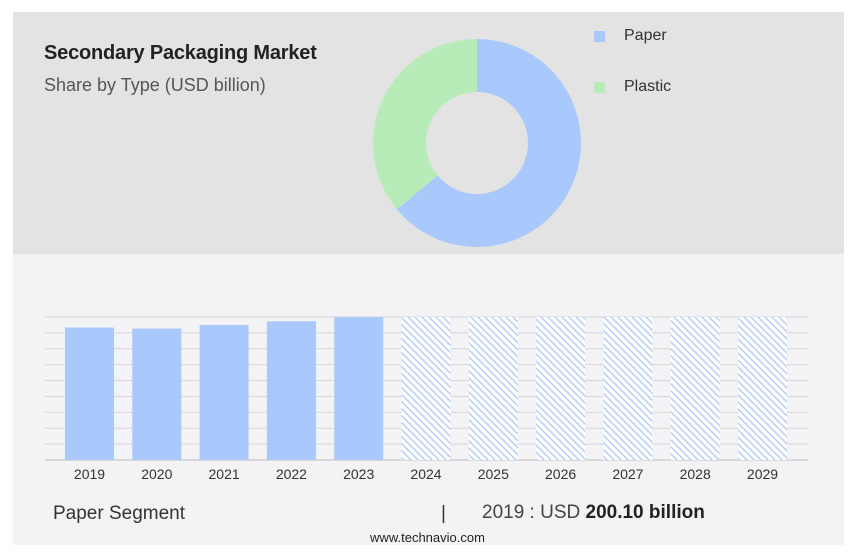  I want to click on legend-label-plastic: Plastic, so click(648, 86).